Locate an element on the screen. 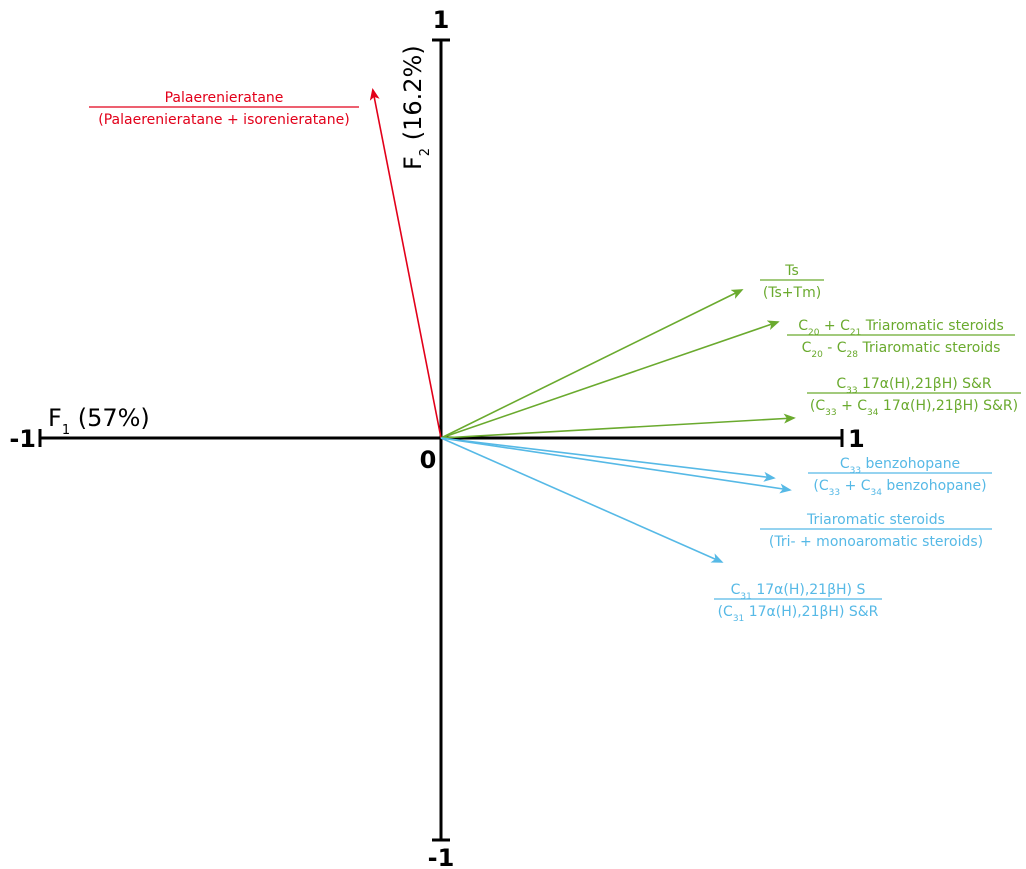 The image size is (1026, 869). x-min-tick-label: -1 is located at coordinates (22, 439).